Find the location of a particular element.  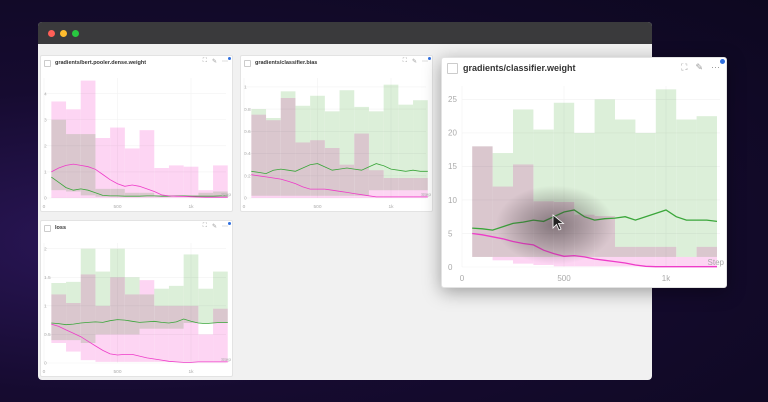

y-tick-label: 0.4 is located at coordinates (247, 154).